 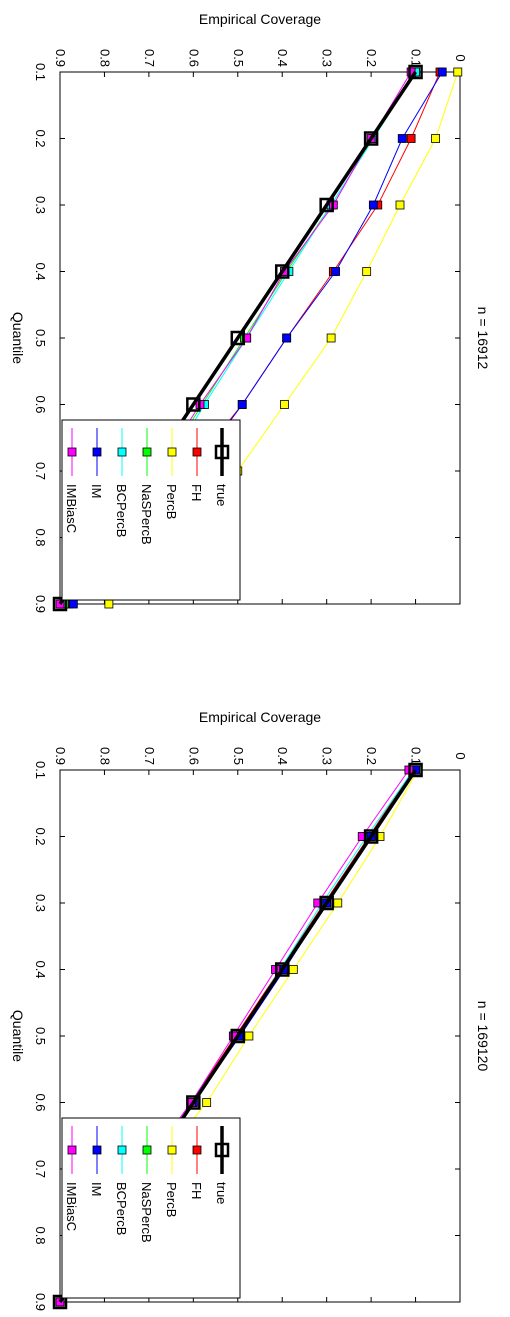 I want to click on y-tick-label: 0.2, so click(x=371, y=756).